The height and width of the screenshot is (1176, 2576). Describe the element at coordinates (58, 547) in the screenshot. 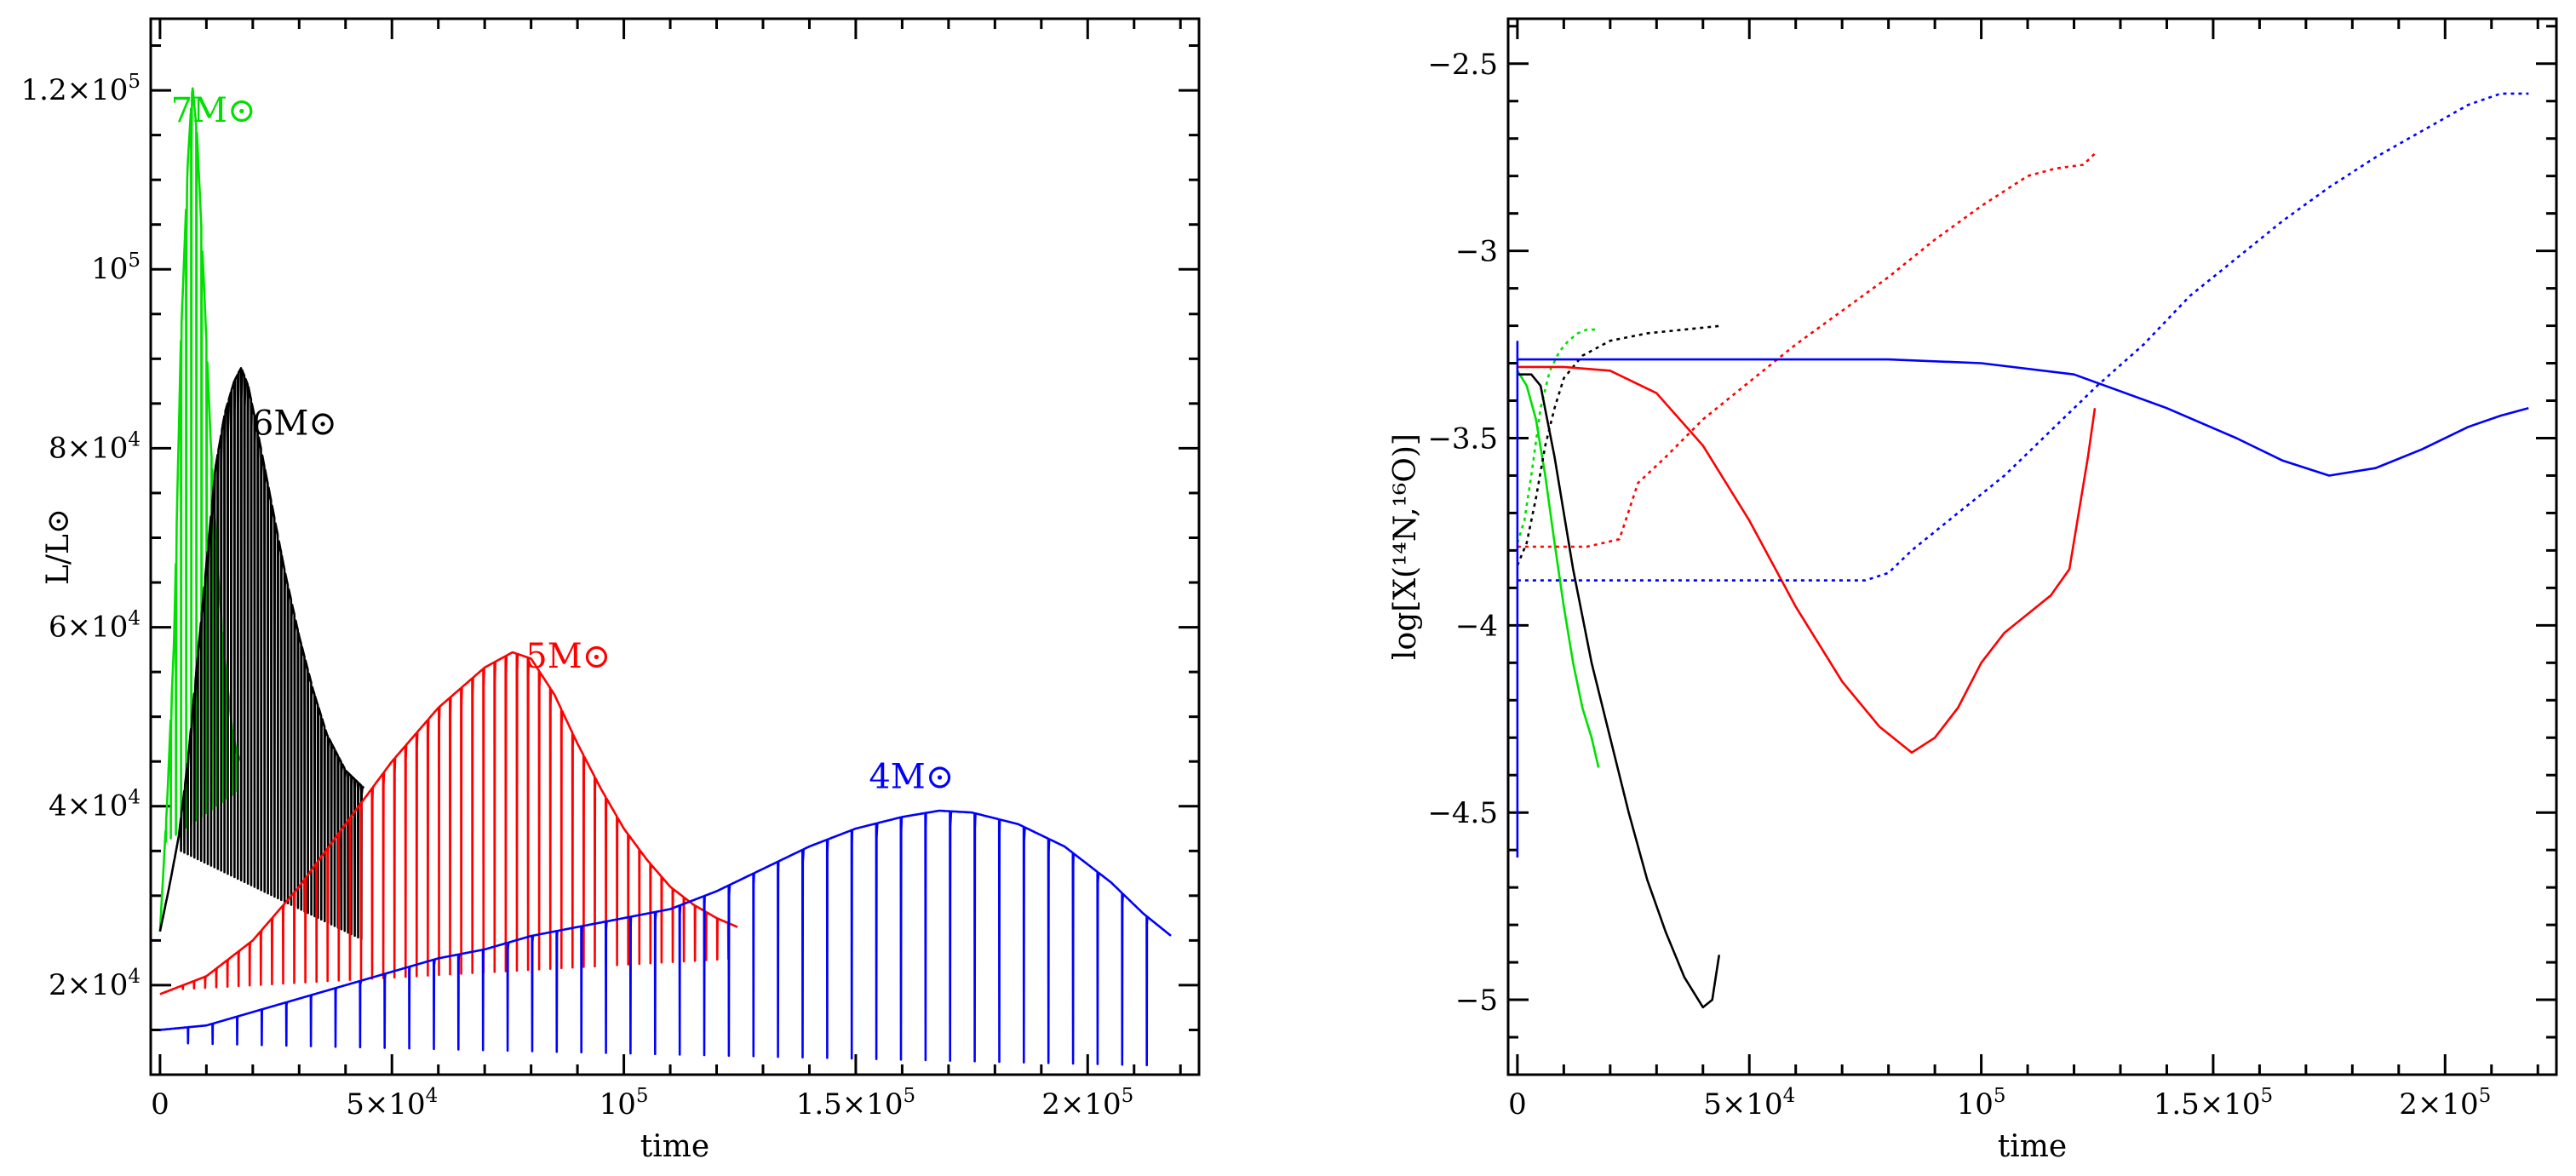

I see `y-axis-title: L/L⊙` at that location.